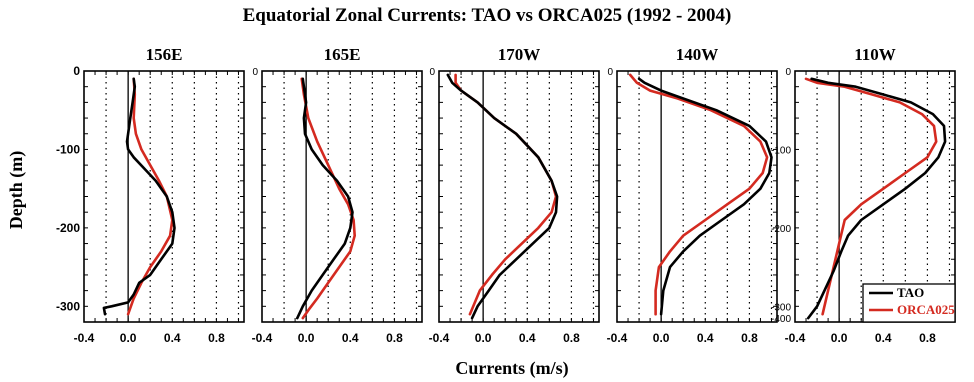 The image size is (974, 382). What do you see at coordinates (16, 190) in the screenshot?
I see `y-axis-label: Depth (m)` at bounding box center [16, 190].